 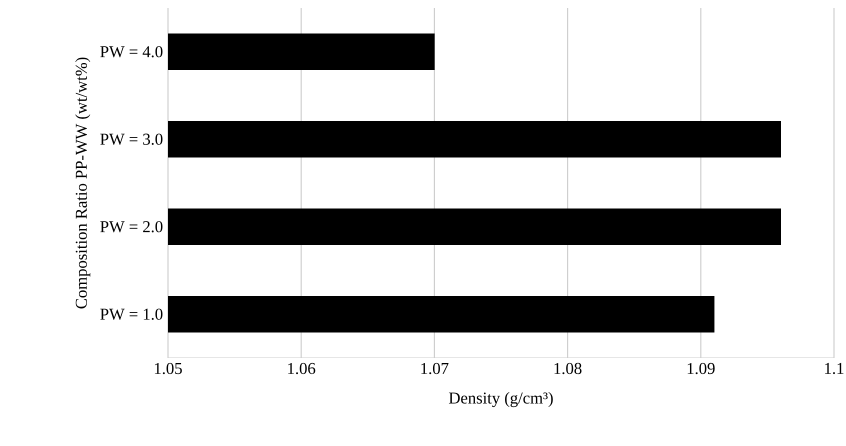 I want to click on y-tick-label: PW = 2.0, so click(x=131, y=226).